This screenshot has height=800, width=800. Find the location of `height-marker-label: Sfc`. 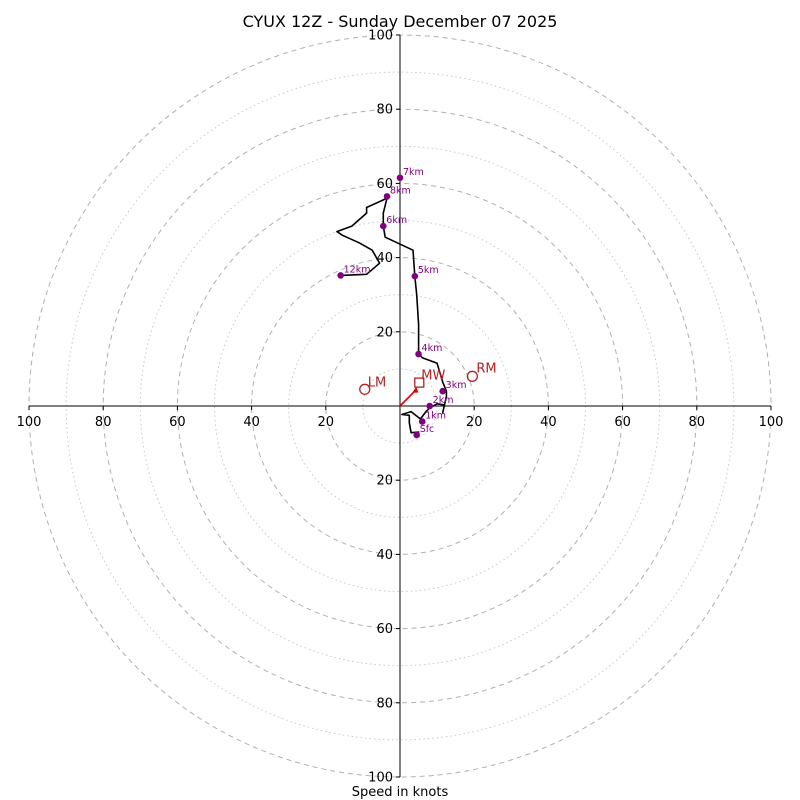

height-marker-label: Sfc is located at coordinates (427, 429).